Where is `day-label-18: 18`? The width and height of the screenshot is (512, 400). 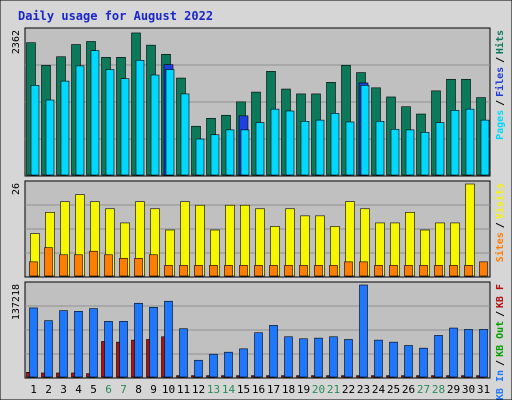
day-label-18: 18 is located at coordinates (288, 389).